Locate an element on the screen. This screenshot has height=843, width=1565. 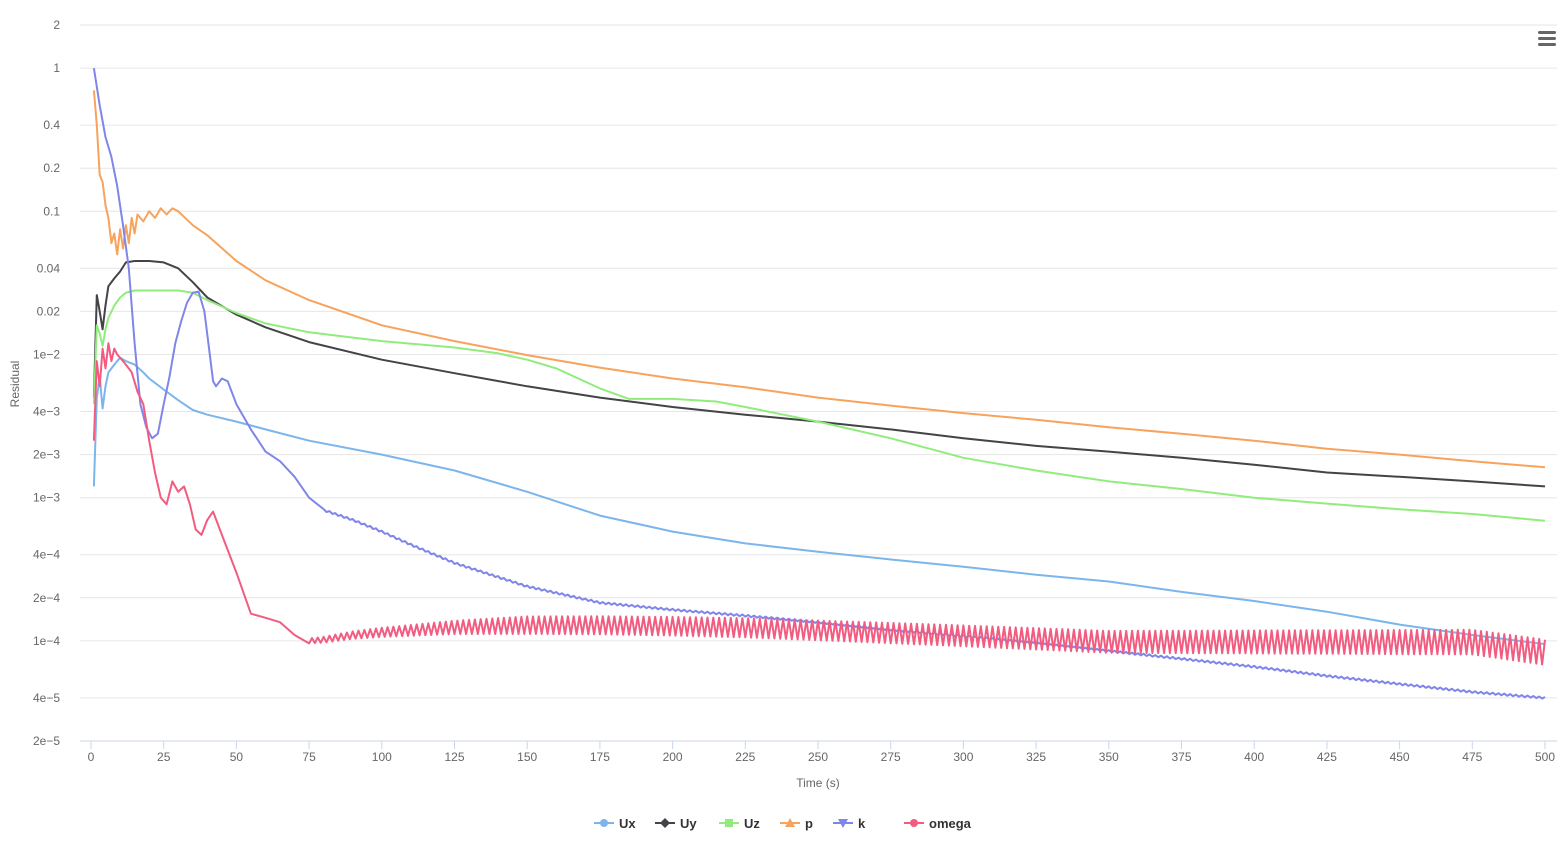
x-tick-label: 150 is located at coordinates (527, 757).